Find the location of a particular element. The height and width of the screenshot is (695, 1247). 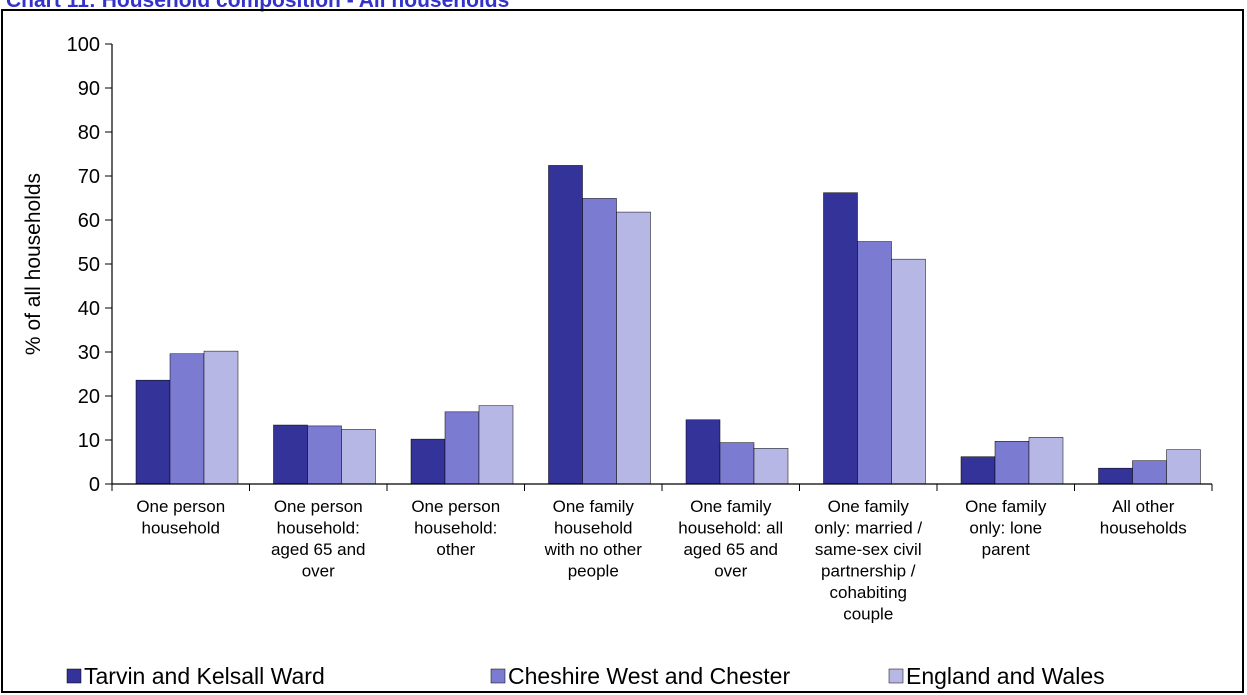

y-tick-label: 30 is located at coordinates (89, 353).